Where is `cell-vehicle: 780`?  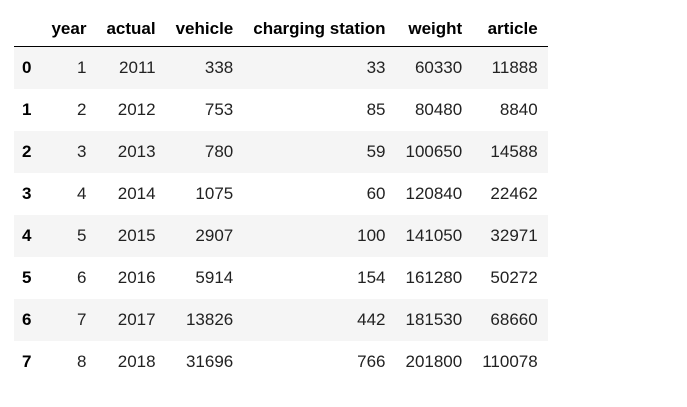
cell-vehicle: 780 is located at coordinates (219, 151).